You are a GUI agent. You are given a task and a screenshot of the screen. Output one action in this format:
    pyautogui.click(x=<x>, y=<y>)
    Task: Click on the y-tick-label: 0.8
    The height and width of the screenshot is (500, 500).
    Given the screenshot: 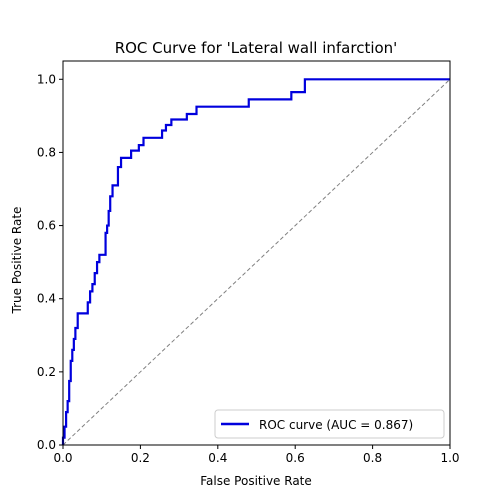 What is the action you would take?
    pyautogui.click(x=46, y=152)
    